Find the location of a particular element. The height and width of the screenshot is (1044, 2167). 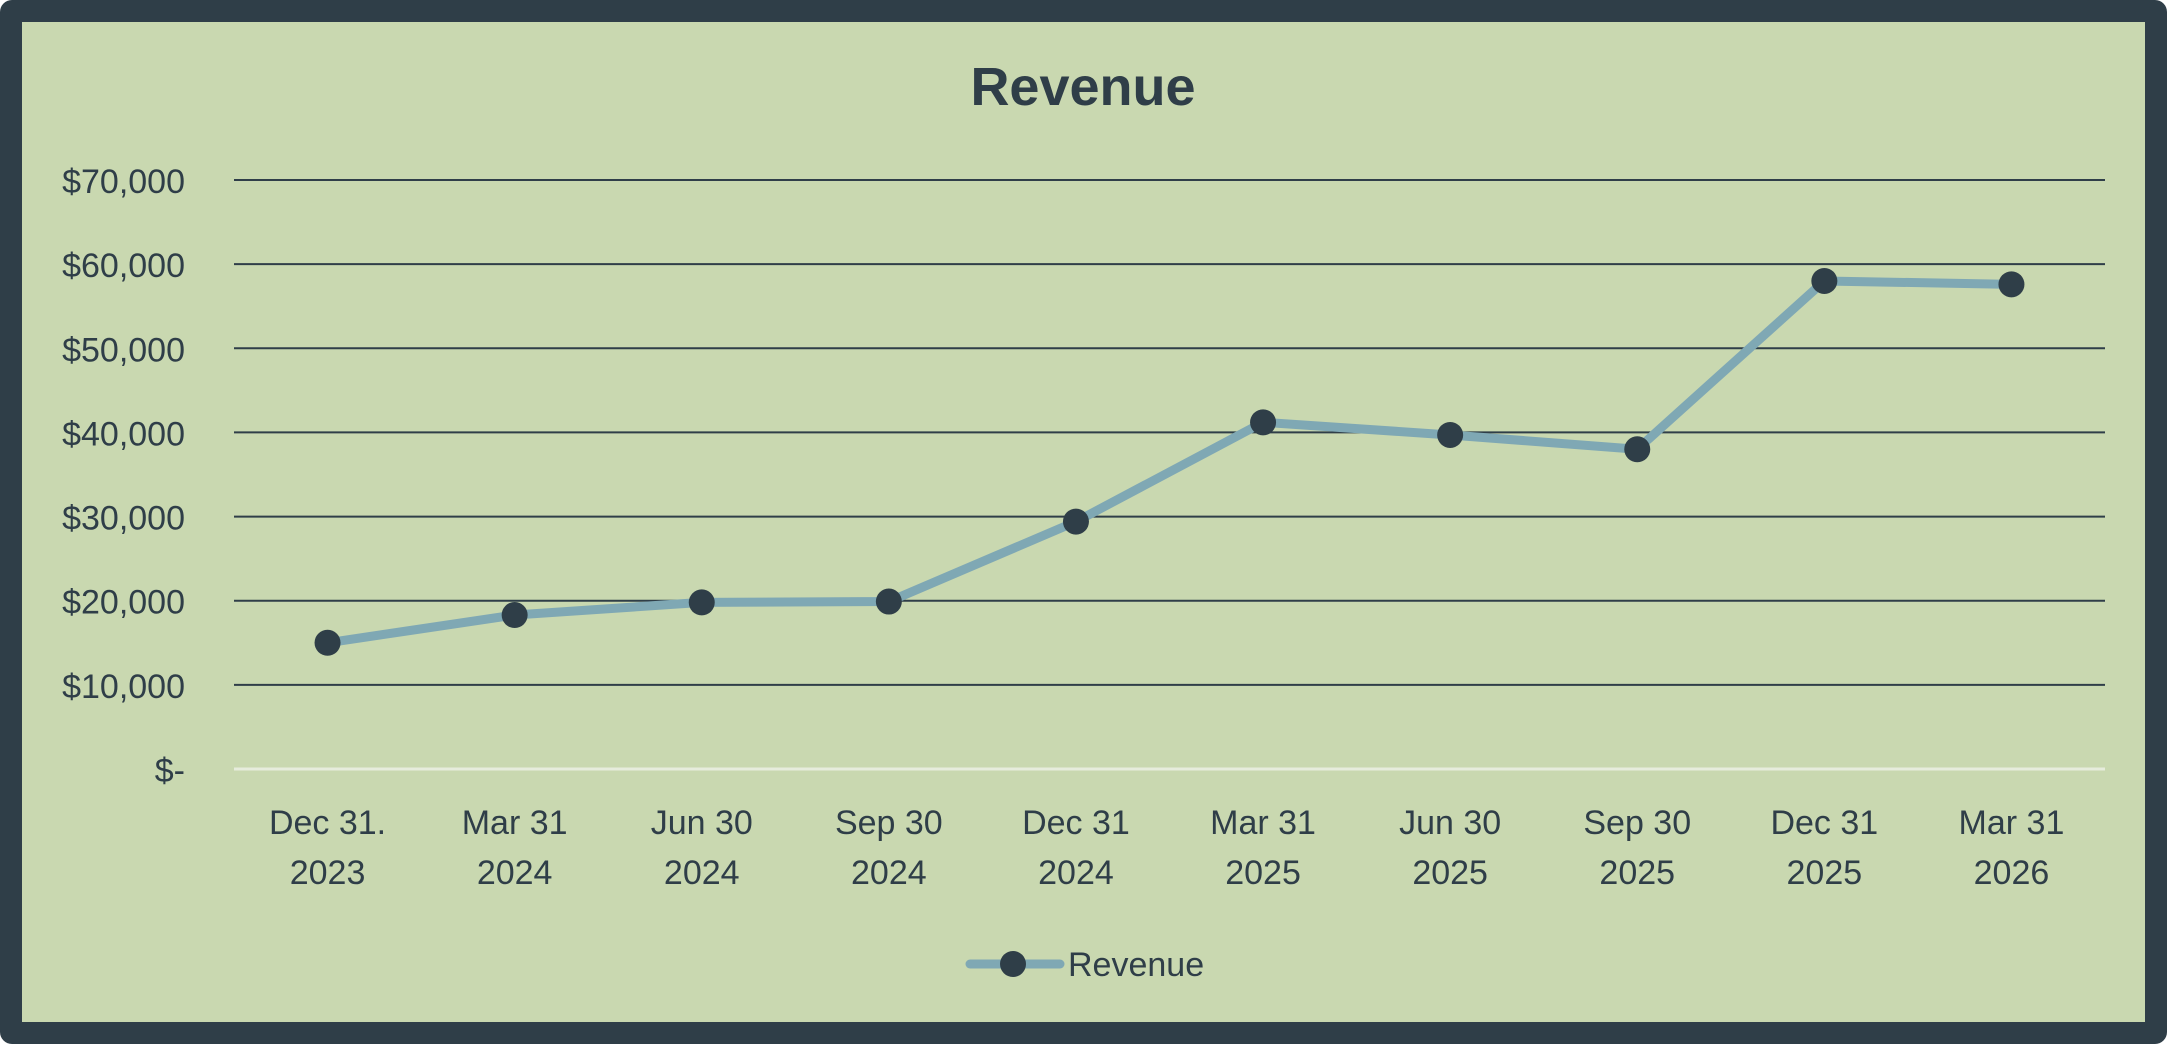

x-tick-label: 2026 is located at coordinates (2012, 873).